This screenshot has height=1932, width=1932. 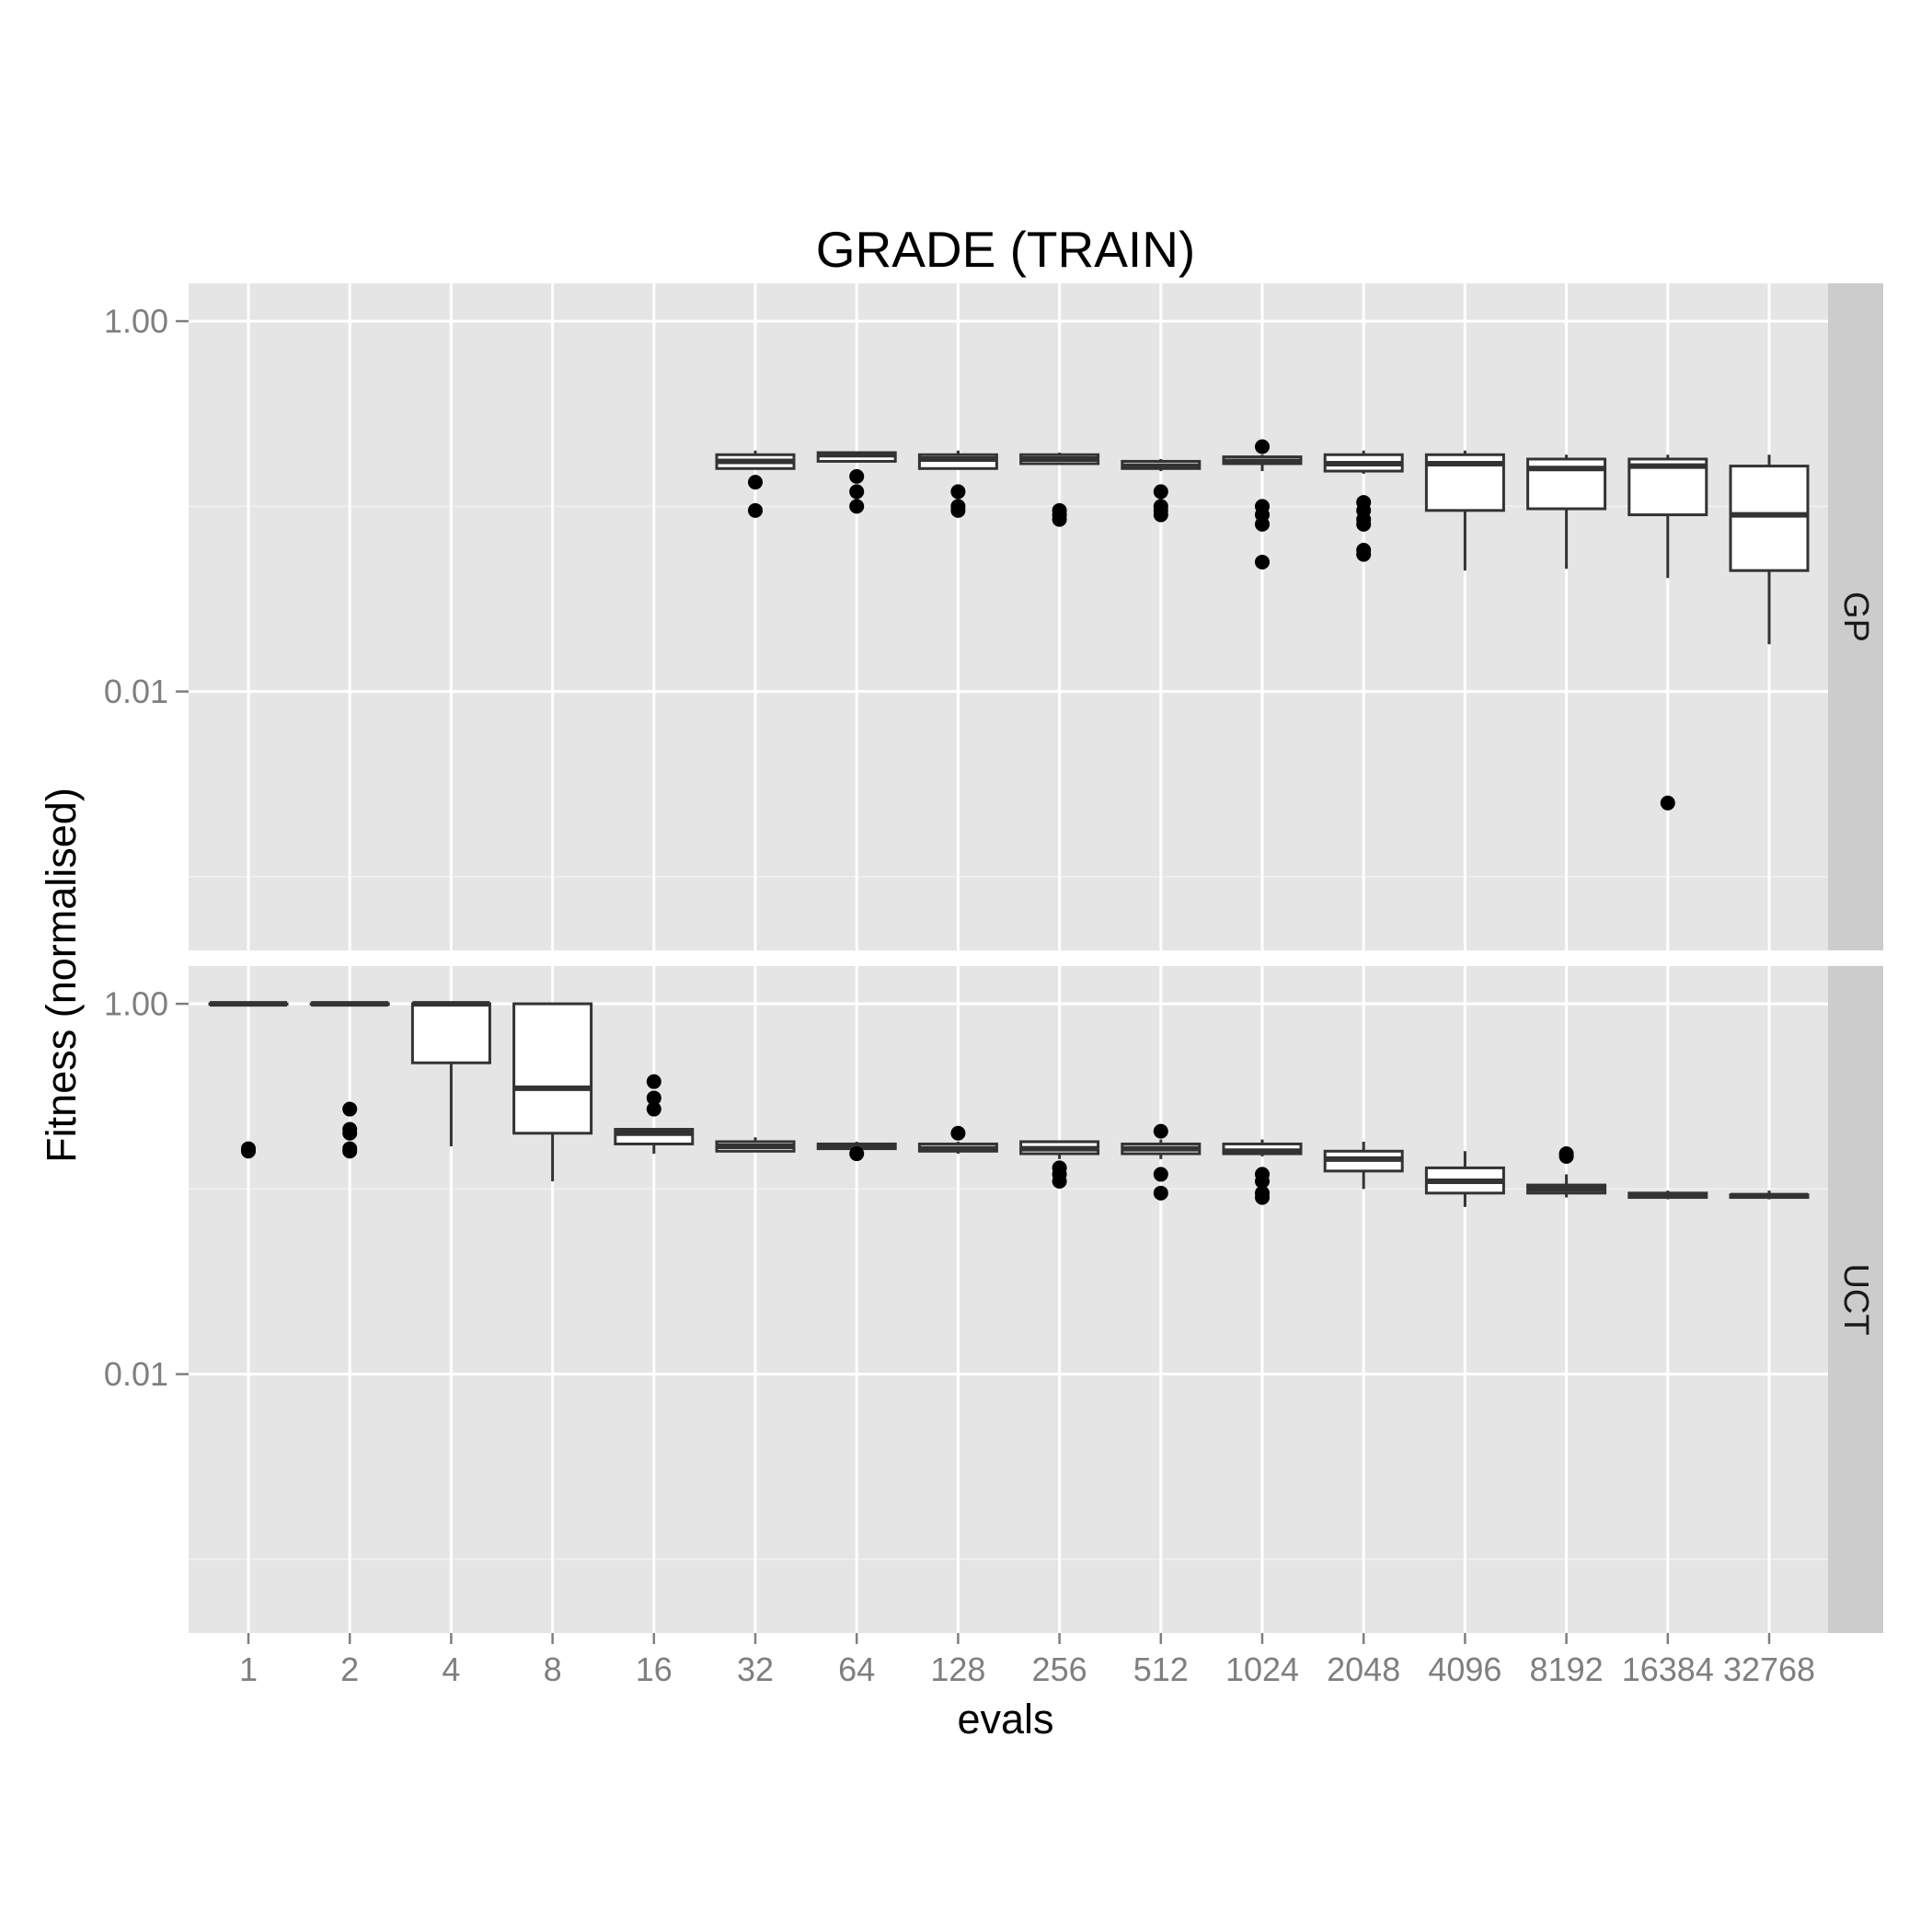 I want to click on x-tick-label: 8192, so click(x=1567, y=1669).